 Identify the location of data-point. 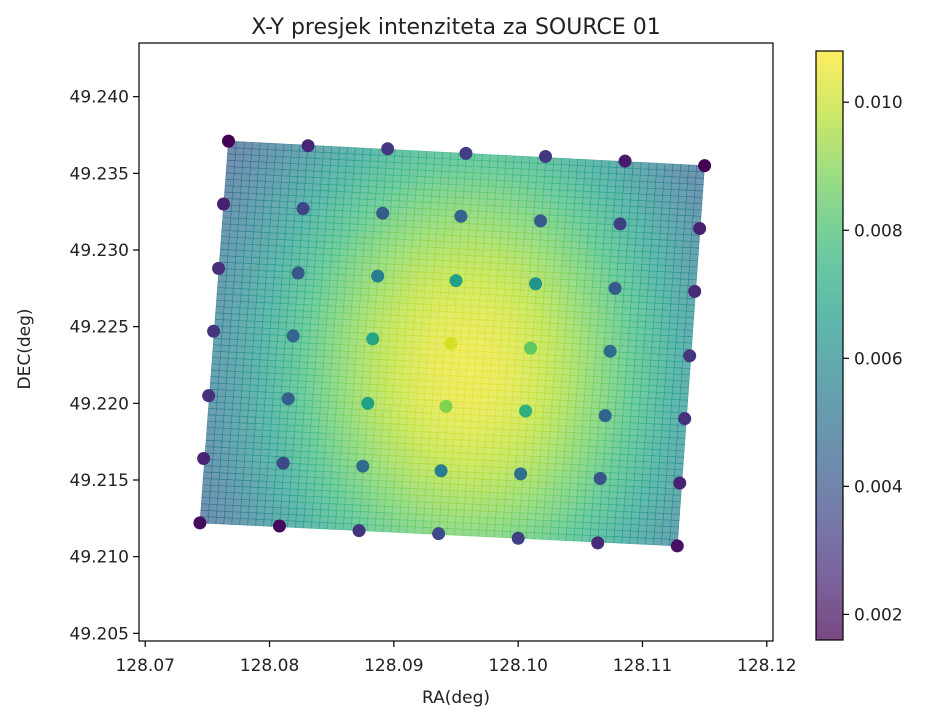
(598, 543).